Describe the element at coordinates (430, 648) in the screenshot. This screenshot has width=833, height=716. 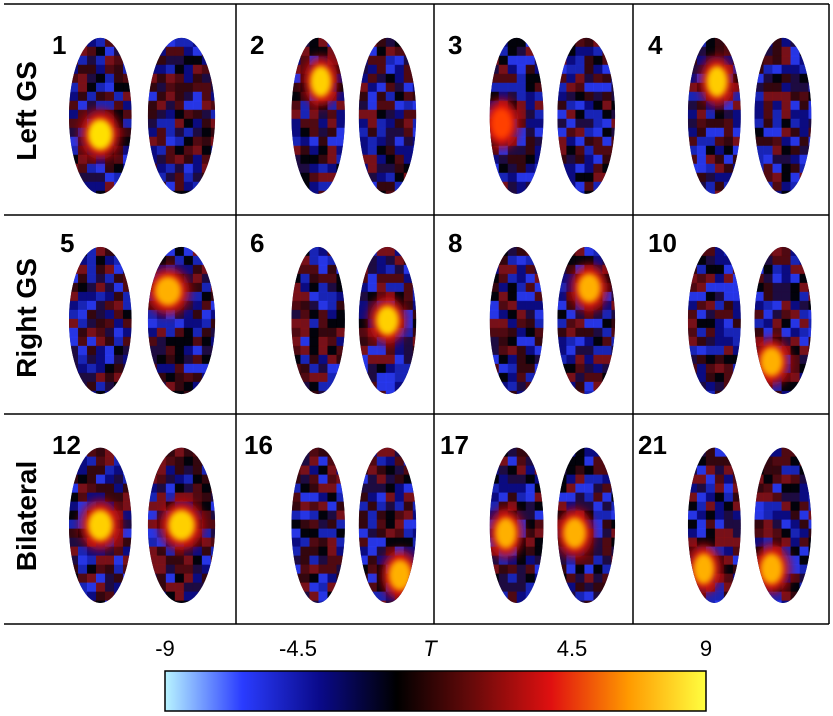
I see `colorbar-axis-label: T` at that location.